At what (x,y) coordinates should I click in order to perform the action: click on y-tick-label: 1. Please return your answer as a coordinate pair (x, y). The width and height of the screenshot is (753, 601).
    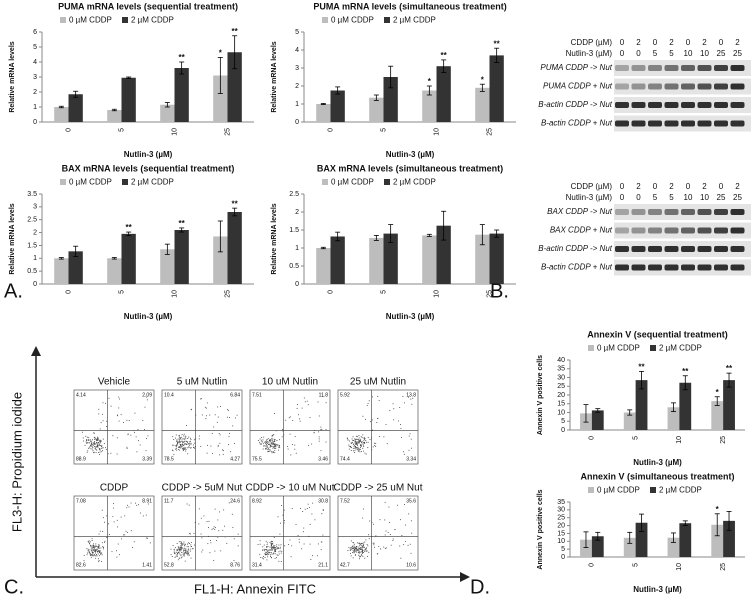
    Looking at the image, I should click on (297, 104).